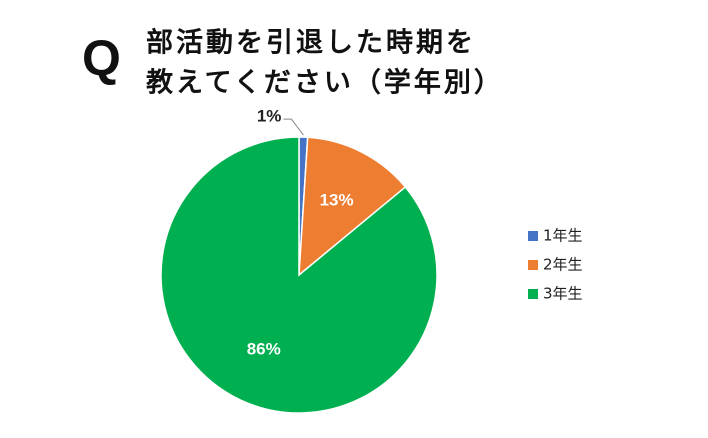 The image size is (708, 438). What do you see at coordinates (269, 116) in the screenshot?
I see `data-label: 1%` at bounding box center [269, 116].